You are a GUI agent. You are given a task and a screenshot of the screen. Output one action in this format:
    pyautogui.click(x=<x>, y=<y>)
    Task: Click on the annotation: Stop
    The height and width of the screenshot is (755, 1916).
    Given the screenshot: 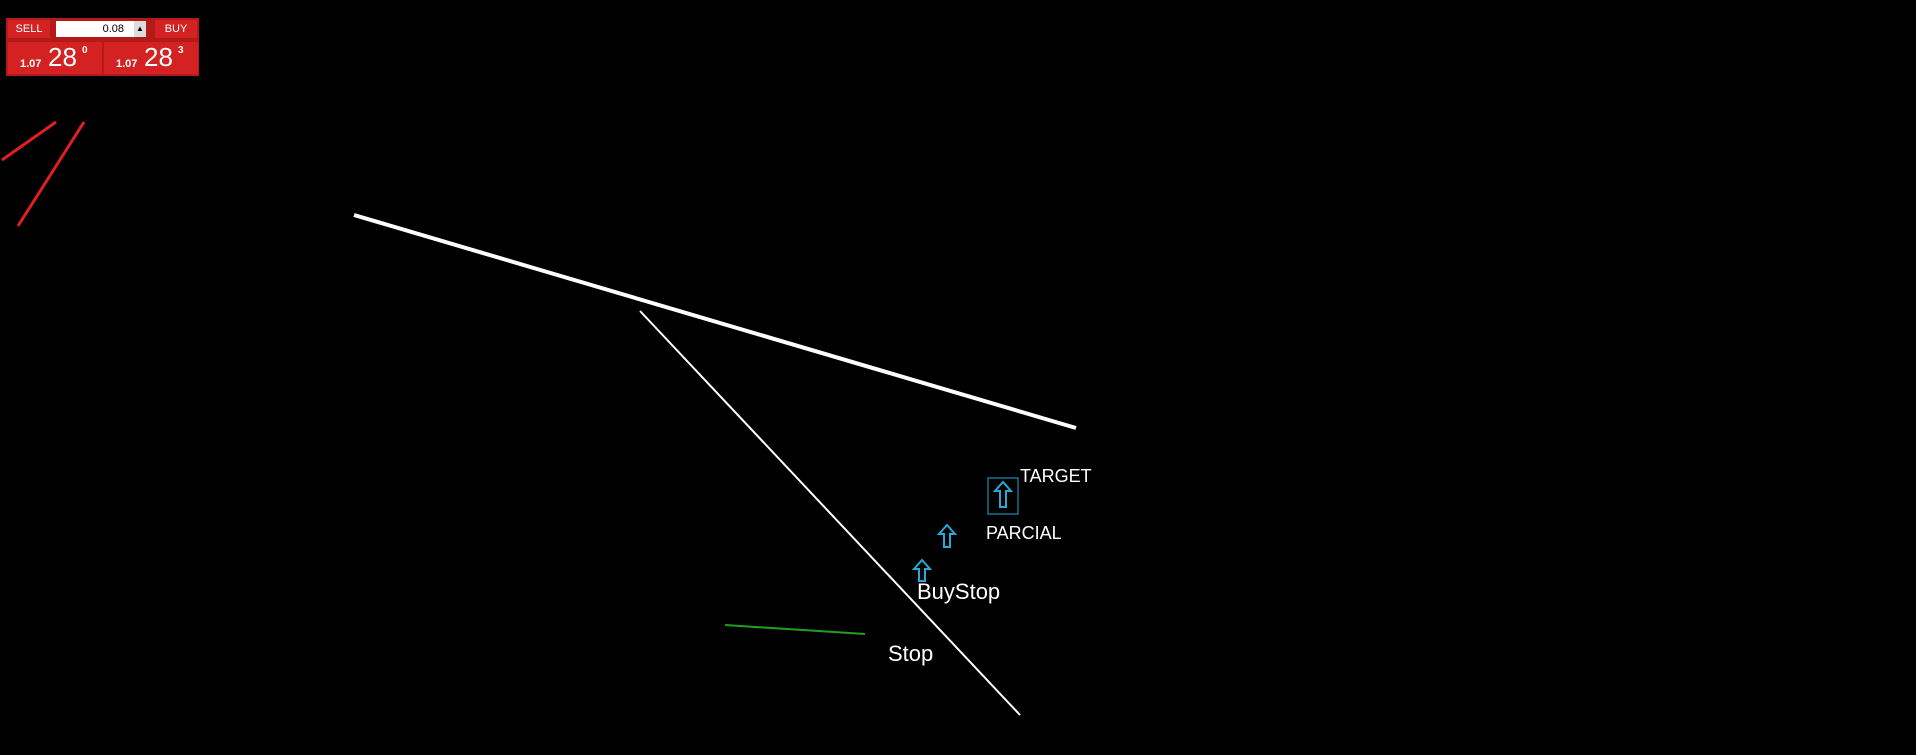 What is the action you would take?
    pyautogui.click(x=910, y=653)
    